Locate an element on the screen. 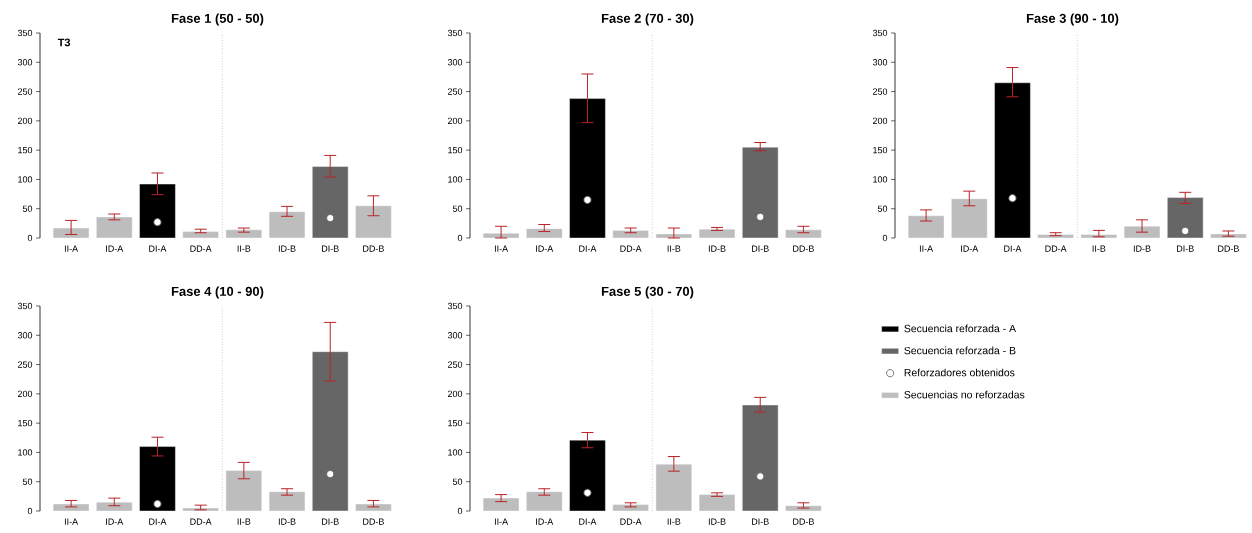 This screenshot has height=533, width=1252. annotation: T3 is located at coordinates (64, 42).